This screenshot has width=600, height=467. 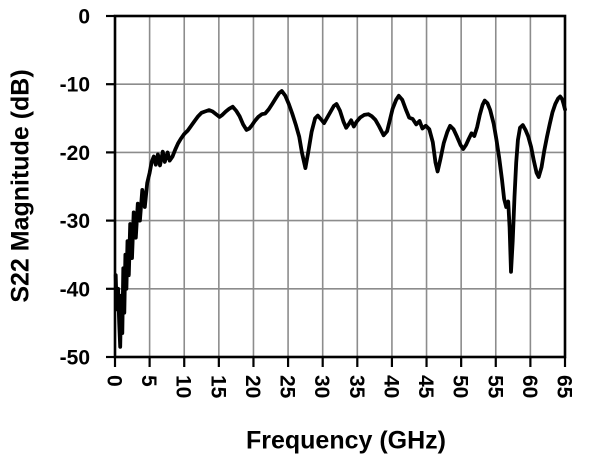 I want to click on x-tick-label: 5, so click(x=148, y=381).